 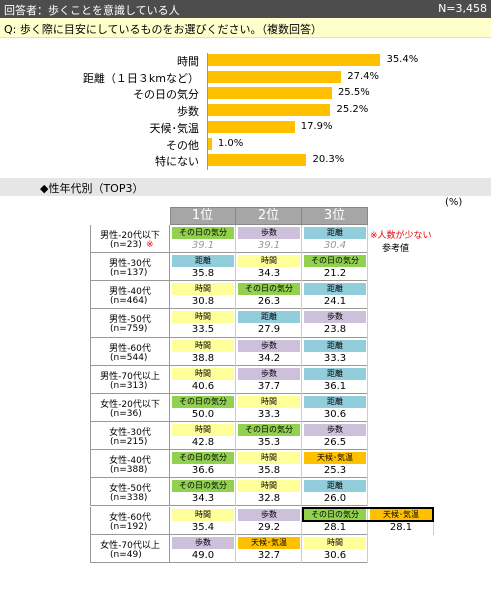 I want to click on group-n: (n=313), so click(x=129, y=385).